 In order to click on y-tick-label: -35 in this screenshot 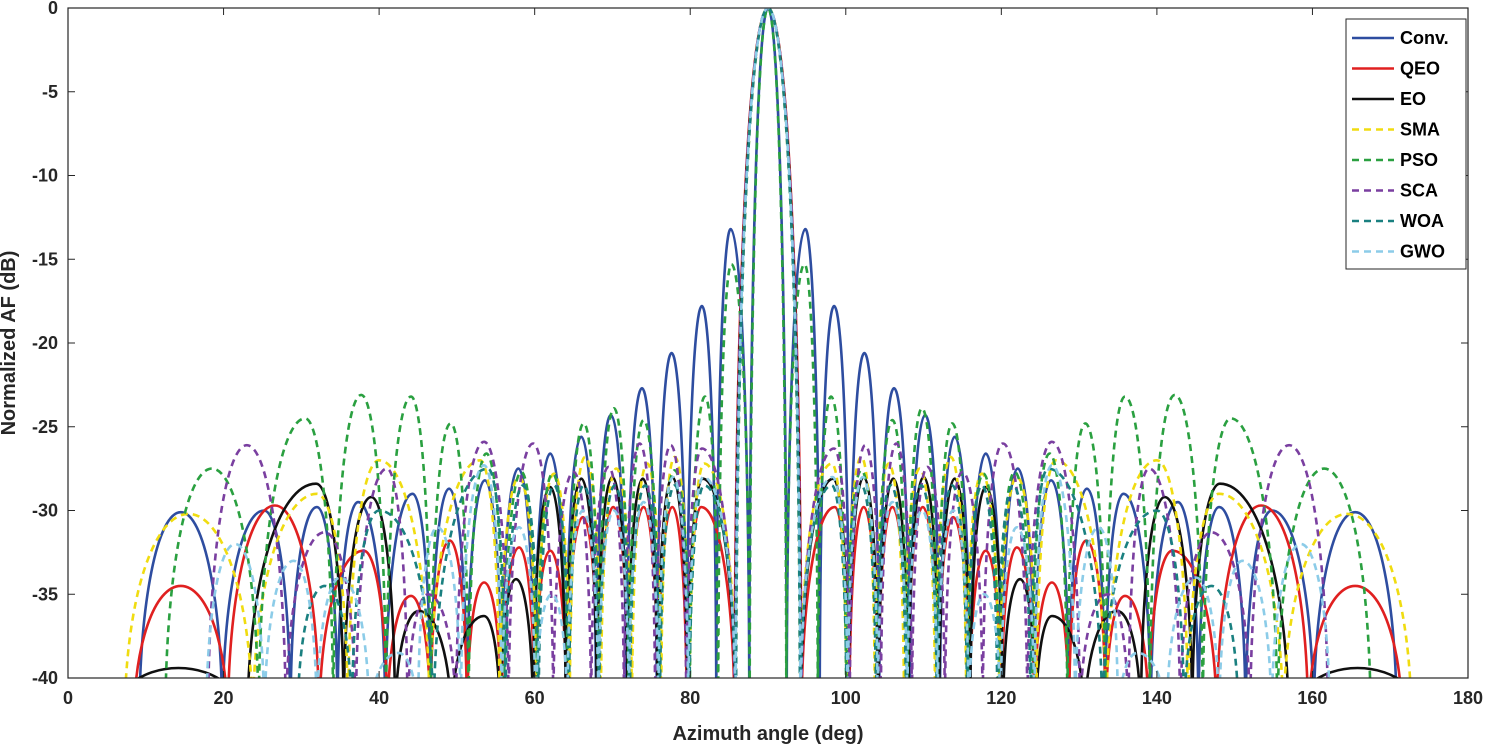, I will do `click(45, 594)`.